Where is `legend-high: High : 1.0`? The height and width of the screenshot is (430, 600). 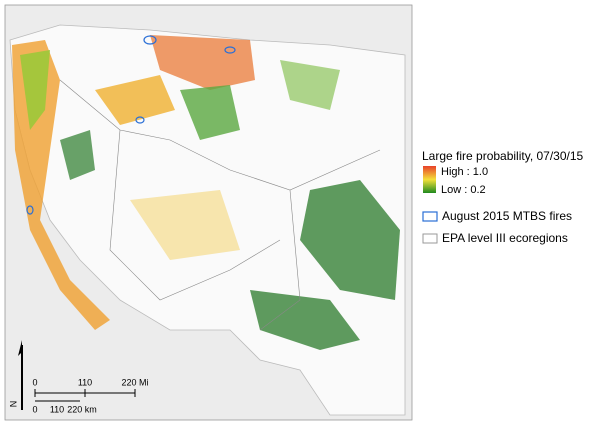
legend-high: High : 1.0 is located at coordinates (464, 172).